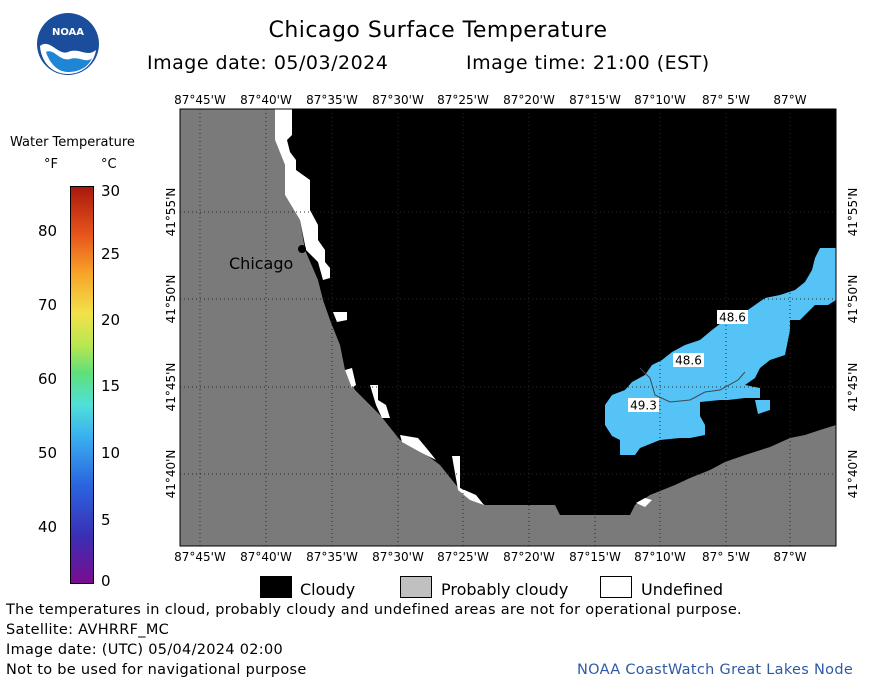 The height and width of the screenshot is (687, 876). What do you see at coordinates (171, 343) in the screenshot?
I see `latitude-labels-left: 41°55'N 41°50'N 41°45'N 41°40'N` at bounding box center [171, 343].